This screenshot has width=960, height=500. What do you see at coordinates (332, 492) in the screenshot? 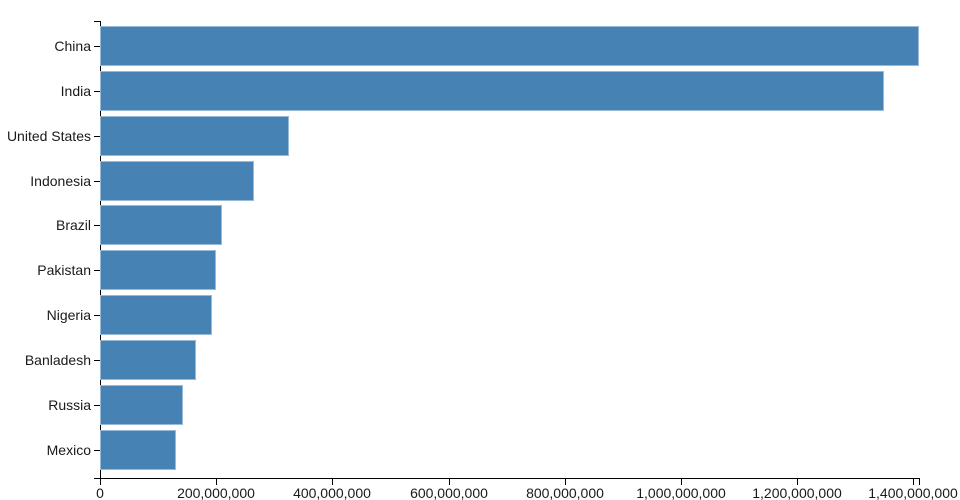
I see `x-tick-label: 400,000,000` at bounding box center [332, 492].